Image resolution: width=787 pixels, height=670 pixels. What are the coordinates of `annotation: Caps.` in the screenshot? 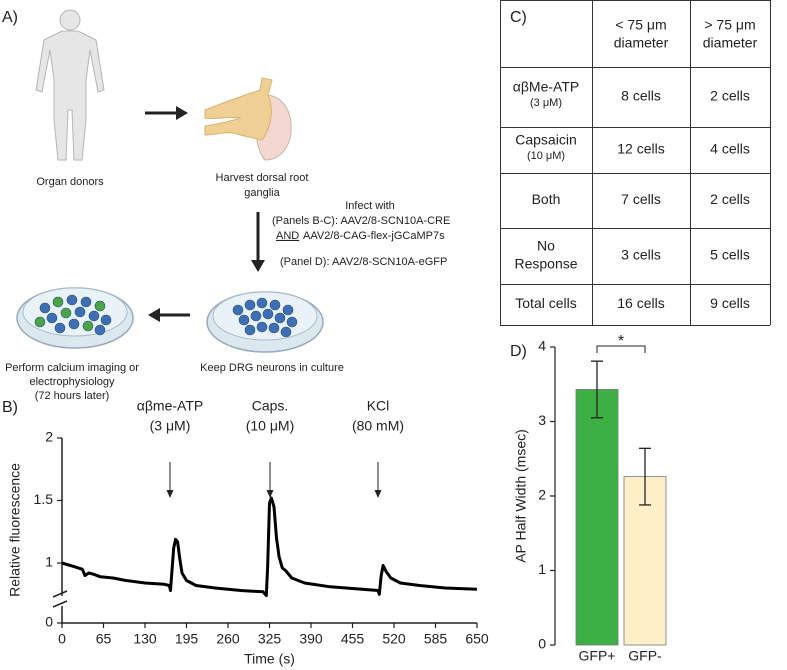 It's located at (270, 406).